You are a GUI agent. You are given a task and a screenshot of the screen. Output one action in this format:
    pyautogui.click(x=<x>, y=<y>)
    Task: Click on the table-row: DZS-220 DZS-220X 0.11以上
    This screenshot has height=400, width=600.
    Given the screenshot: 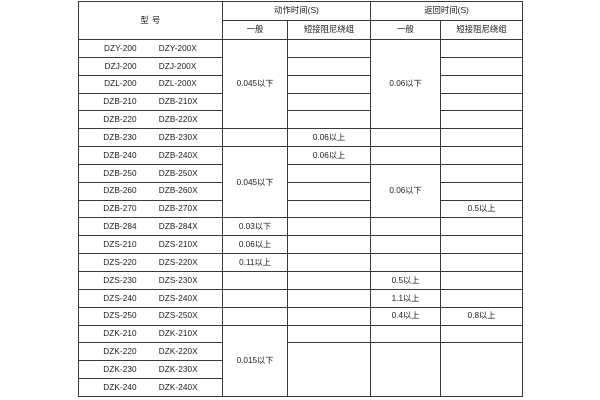 What is the action you would take?
    pyautogui.click(x=301, y=262)
    